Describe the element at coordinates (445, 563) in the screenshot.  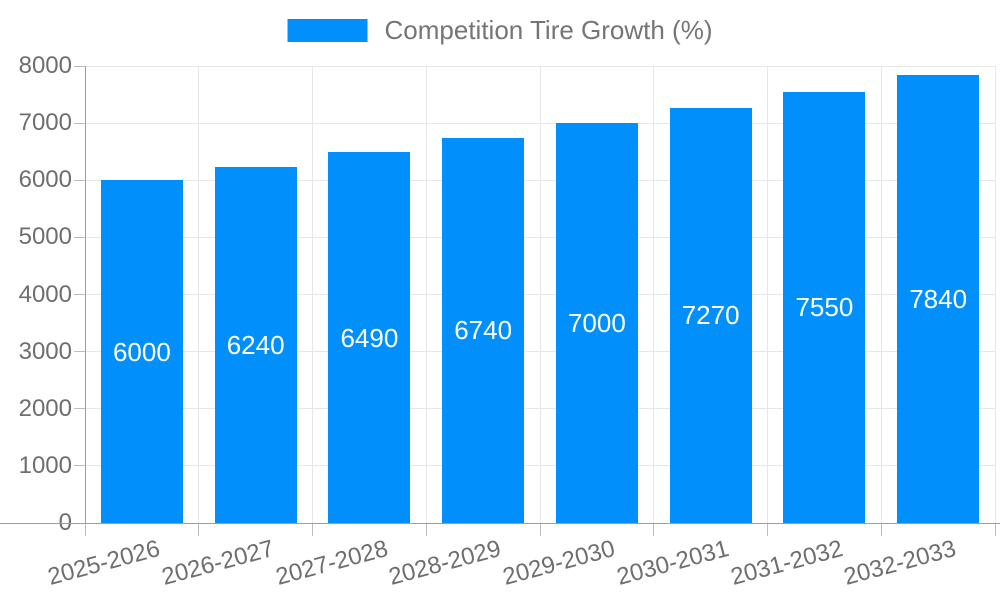
I see `x-axis-label: 2028-2029` at that location.